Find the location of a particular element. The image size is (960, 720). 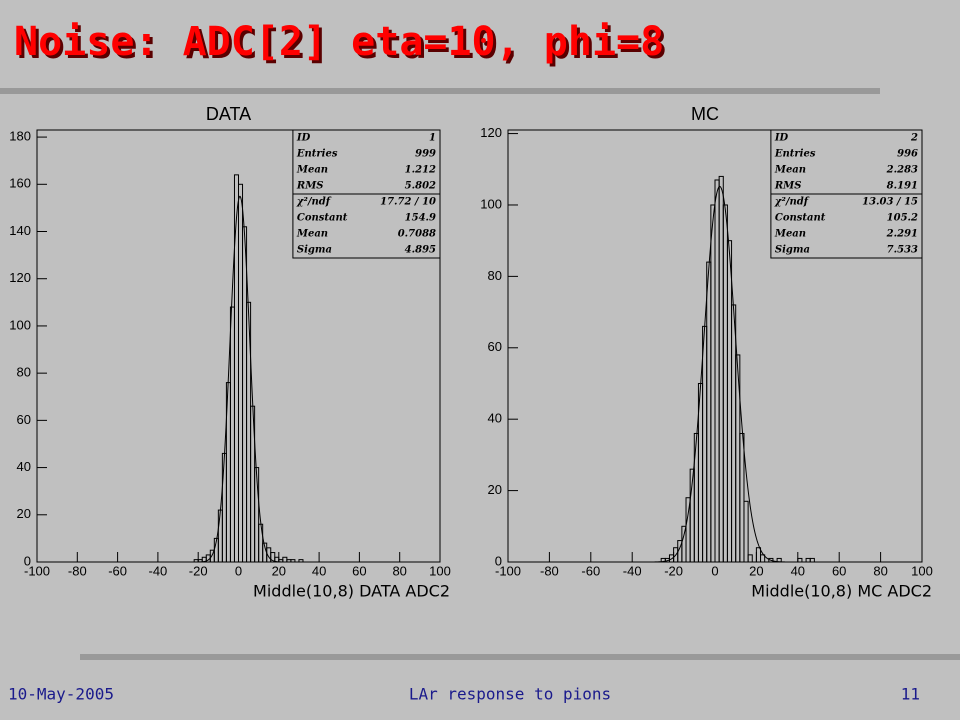

footer-rule is located at coordinates (520, 657).